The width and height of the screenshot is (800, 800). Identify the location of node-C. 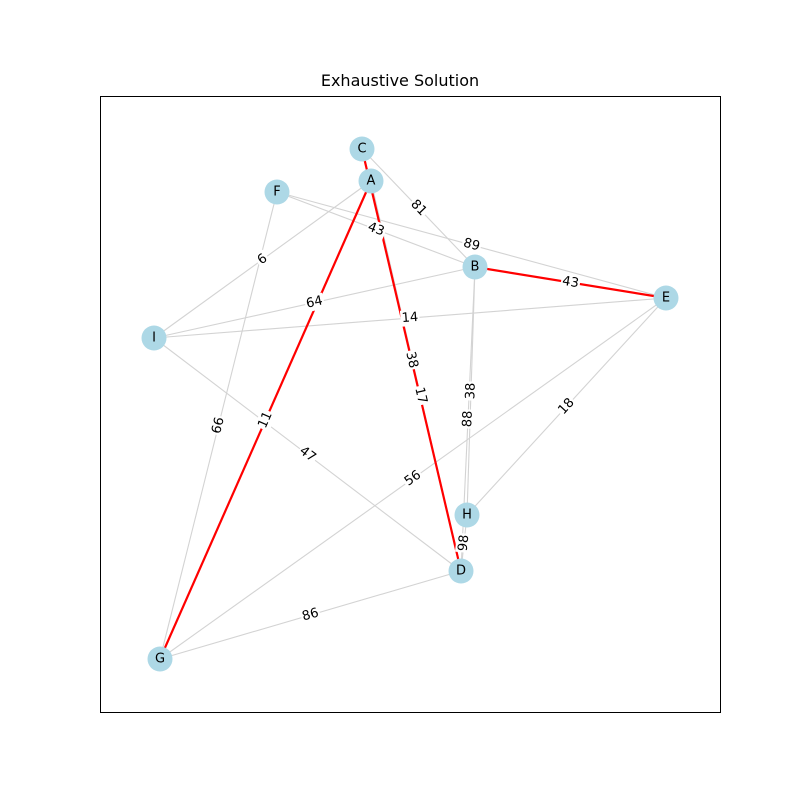
(362, 149).